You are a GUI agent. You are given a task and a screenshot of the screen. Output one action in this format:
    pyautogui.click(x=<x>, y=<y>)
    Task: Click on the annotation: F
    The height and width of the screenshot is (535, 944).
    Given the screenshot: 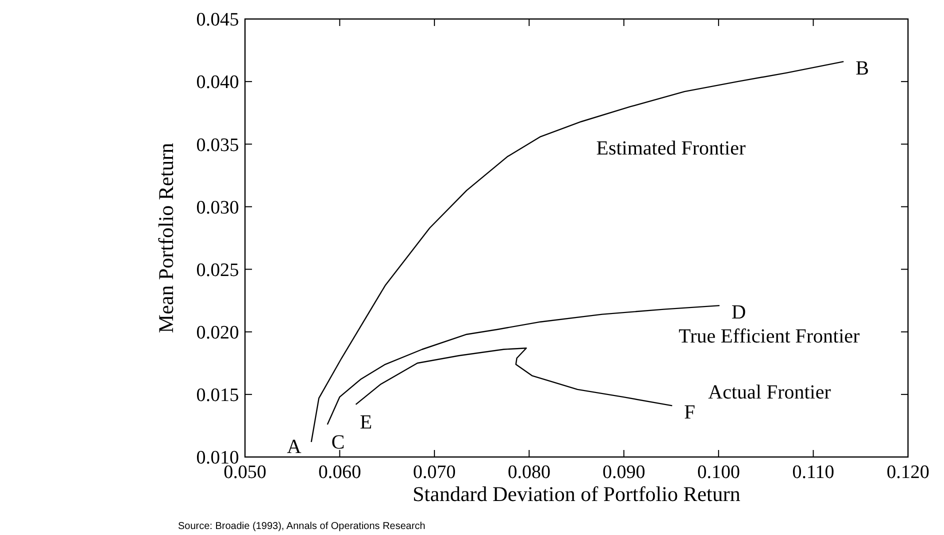 What is the action you would take?
    pyautogui.click(x=690, y=413)
    